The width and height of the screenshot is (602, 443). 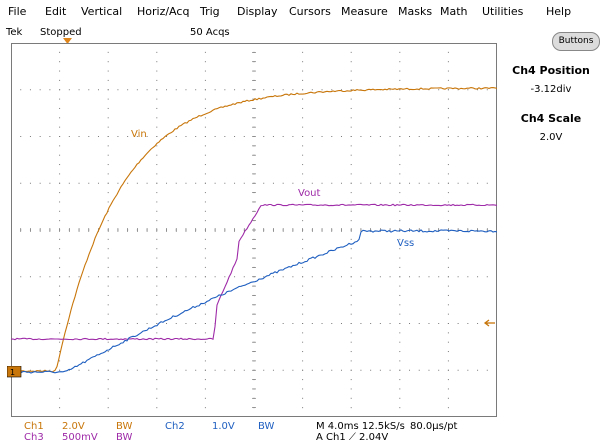 What do you see at coordinates (405, 243) in the screenshot?
I see `label-vss: Vss` at bounding box center [405, 243].